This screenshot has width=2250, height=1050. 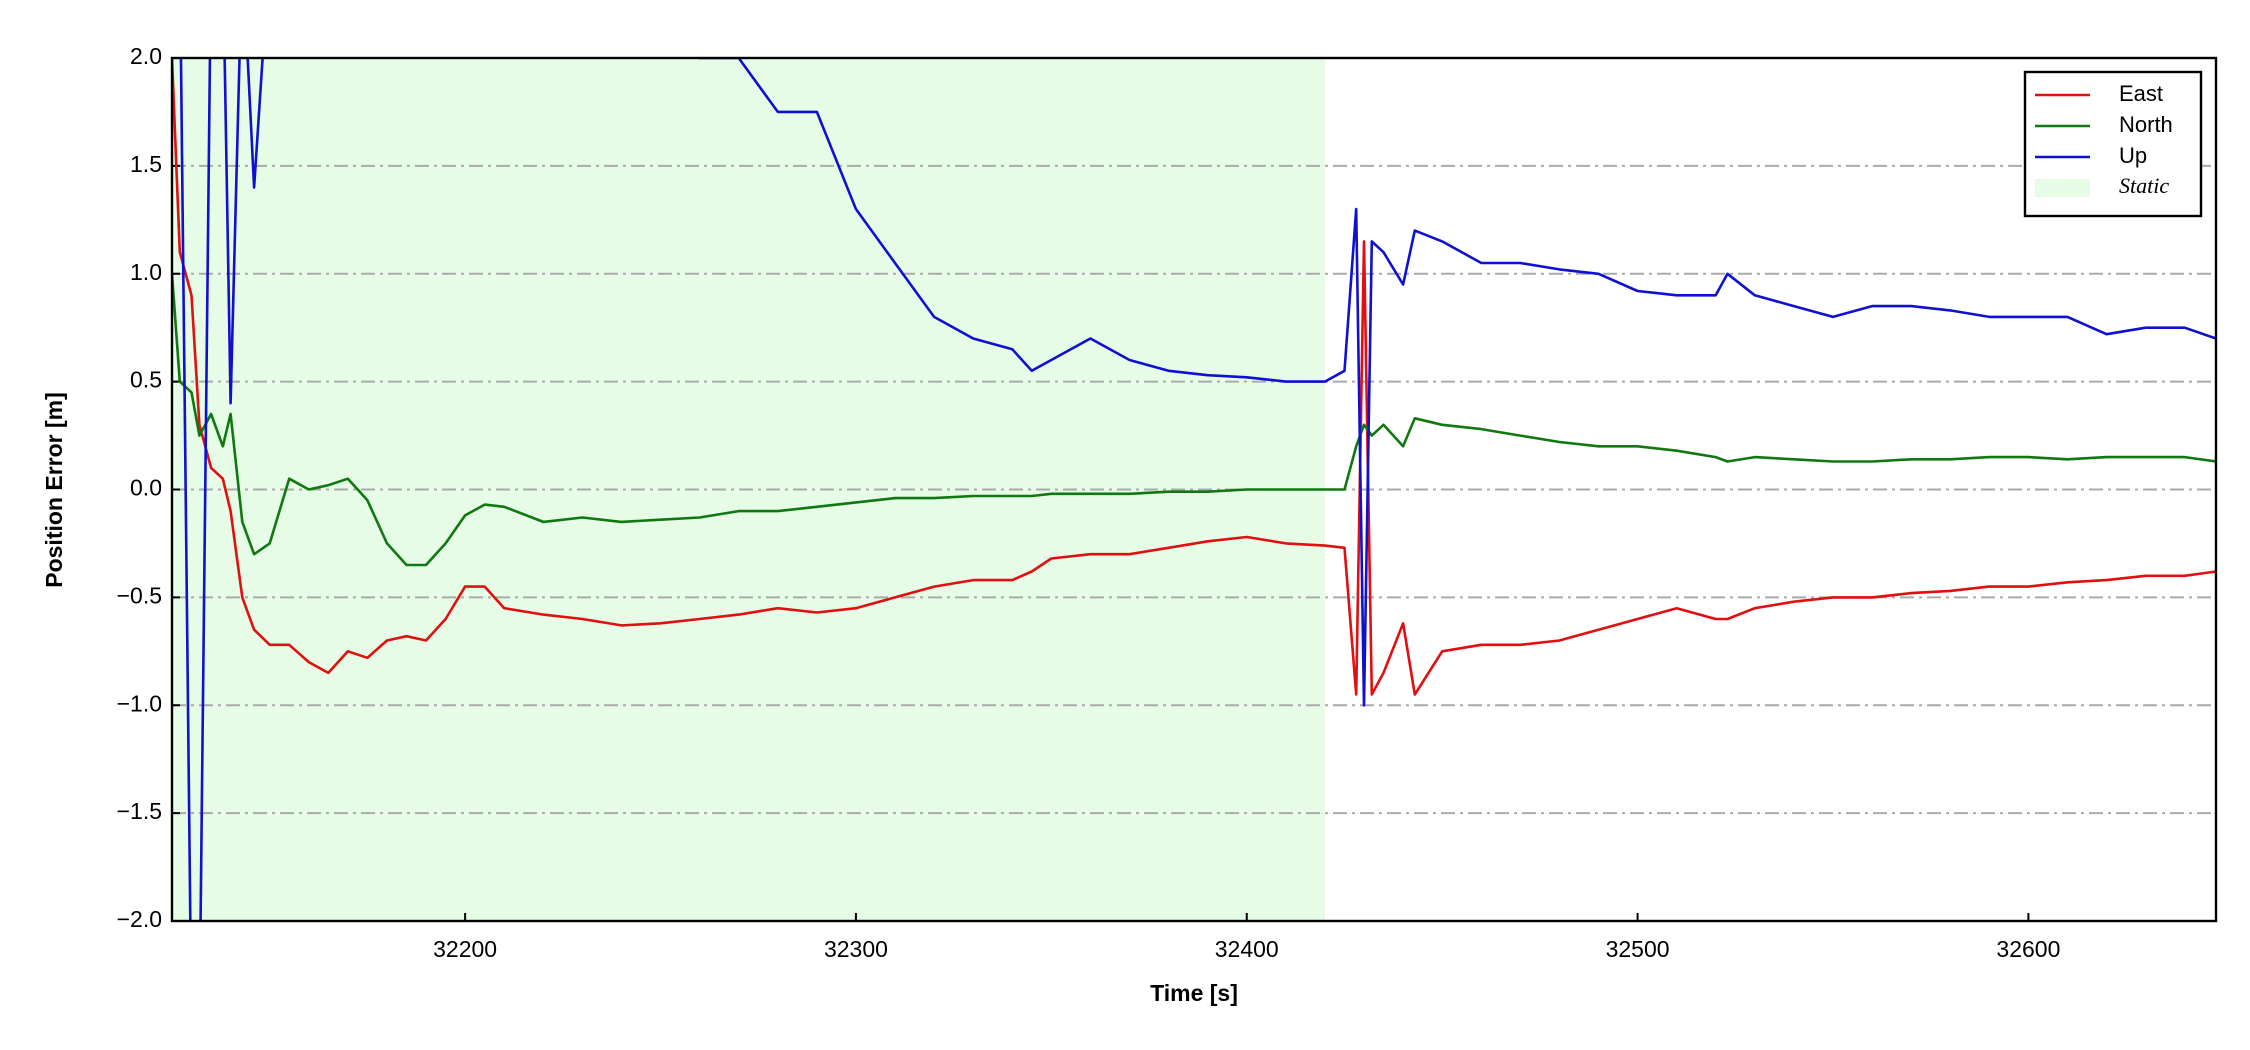 I want to click on legend-swatch, so click(x=2062, y=188).